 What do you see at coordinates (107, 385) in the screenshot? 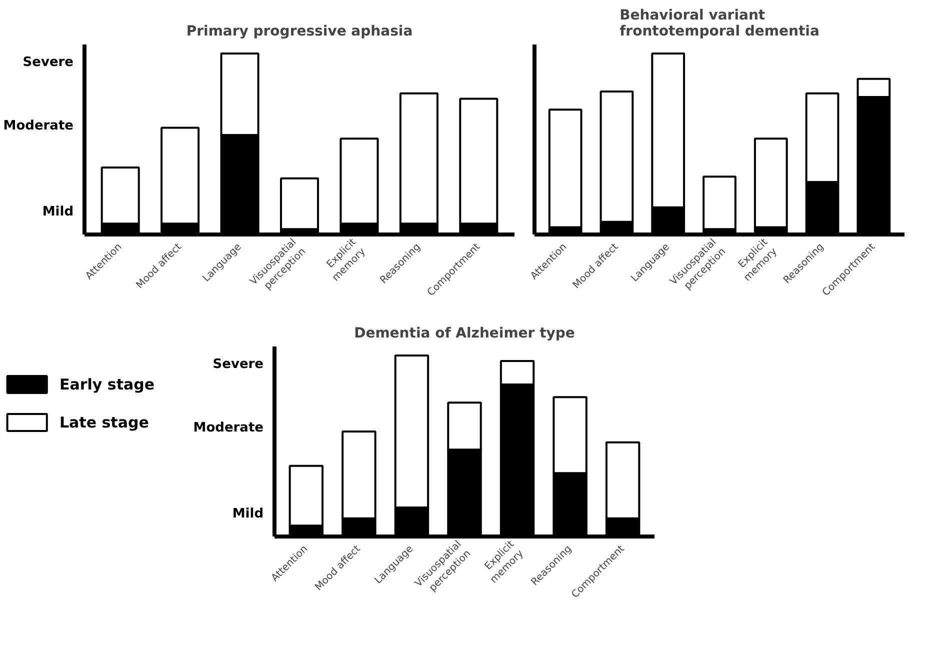
I see `legend-label: Early stage` at bounding box center [107, 385].